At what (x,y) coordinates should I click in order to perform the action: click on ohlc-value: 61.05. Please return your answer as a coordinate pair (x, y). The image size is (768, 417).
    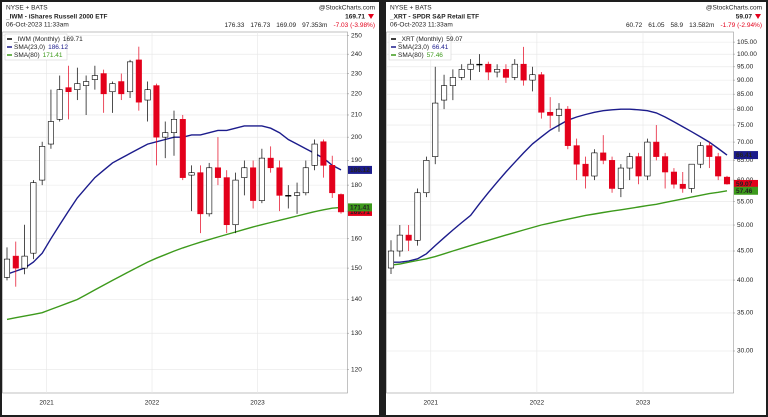
    Looking at the image, I should click on (656, 25).